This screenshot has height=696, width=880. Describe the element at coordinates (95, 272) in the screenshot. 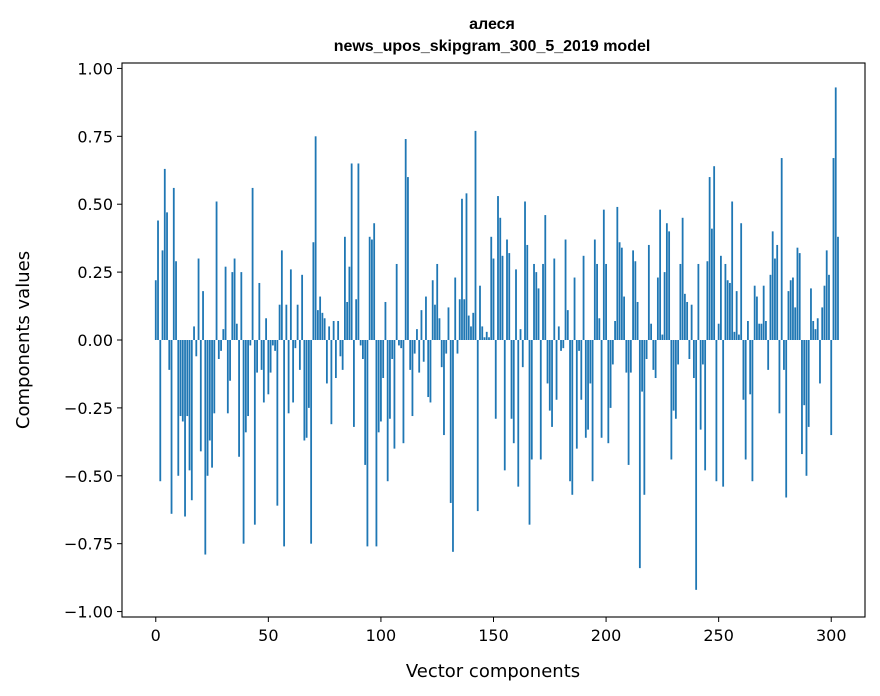

I see `y-tick-label-5: 0.25` at that location.